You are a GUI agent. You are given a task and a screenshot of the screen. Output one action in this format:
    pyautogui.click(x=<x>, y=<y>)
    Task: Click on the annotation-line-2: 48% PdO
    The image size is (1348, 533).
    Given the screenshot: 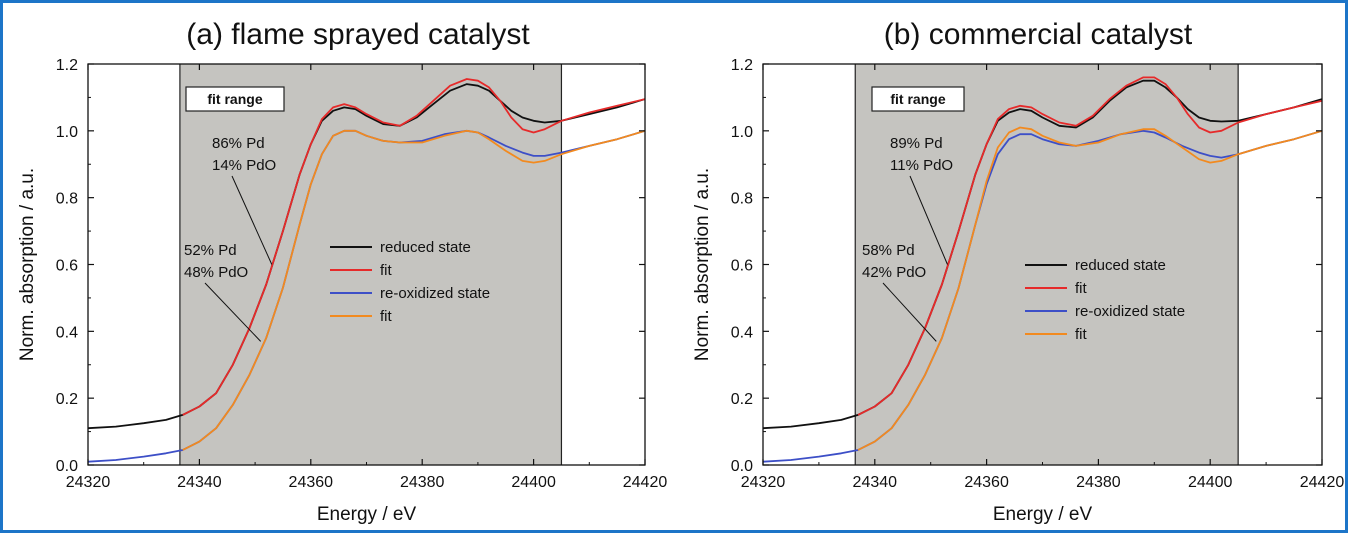 What is the action you would take?
    pyautogui.click(x=216, y=272)
    